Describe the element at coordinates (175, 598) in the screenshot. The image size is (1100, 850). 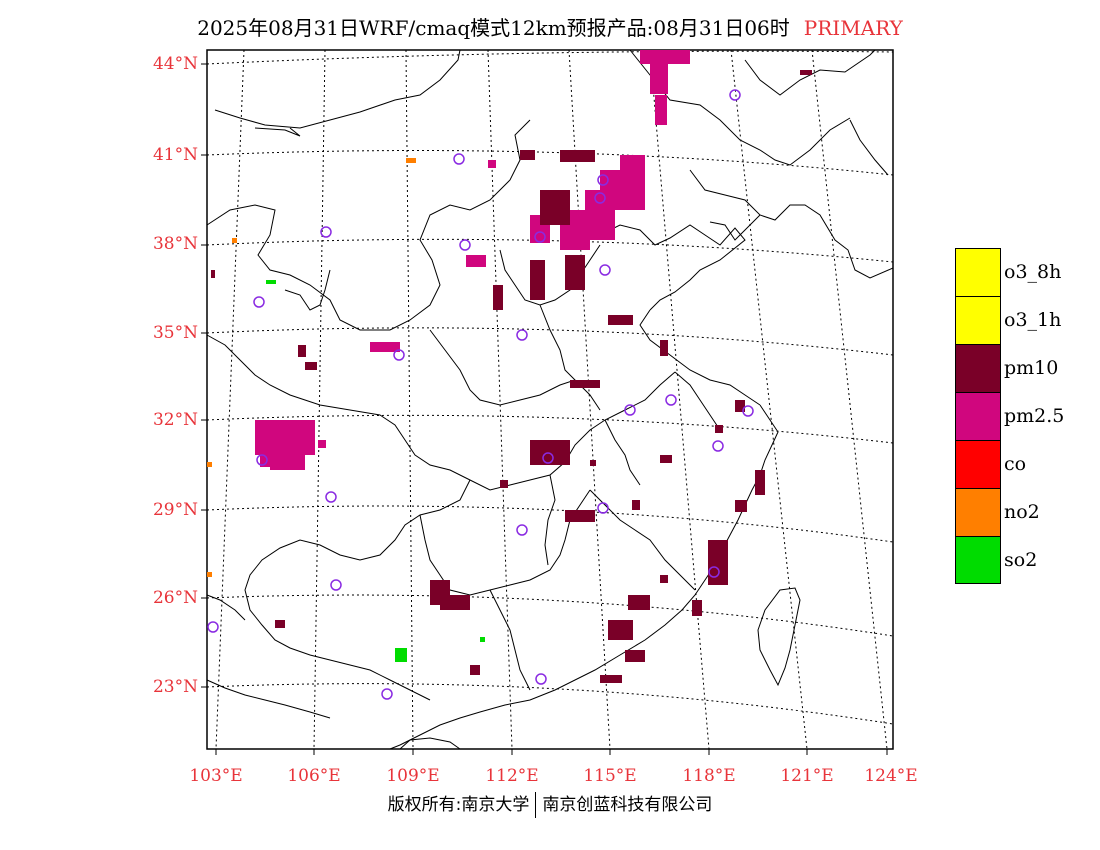
I see `lat-label: 26°N` at that location.